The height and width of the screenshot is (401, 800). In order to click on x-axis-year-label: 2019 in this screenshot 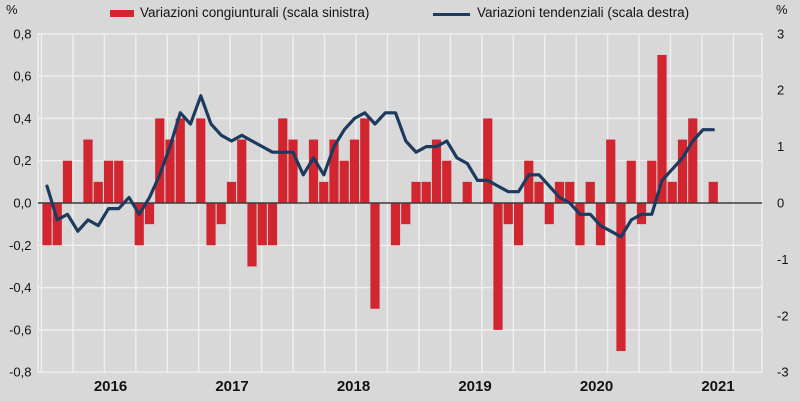, I will do `click(474, 386)`.